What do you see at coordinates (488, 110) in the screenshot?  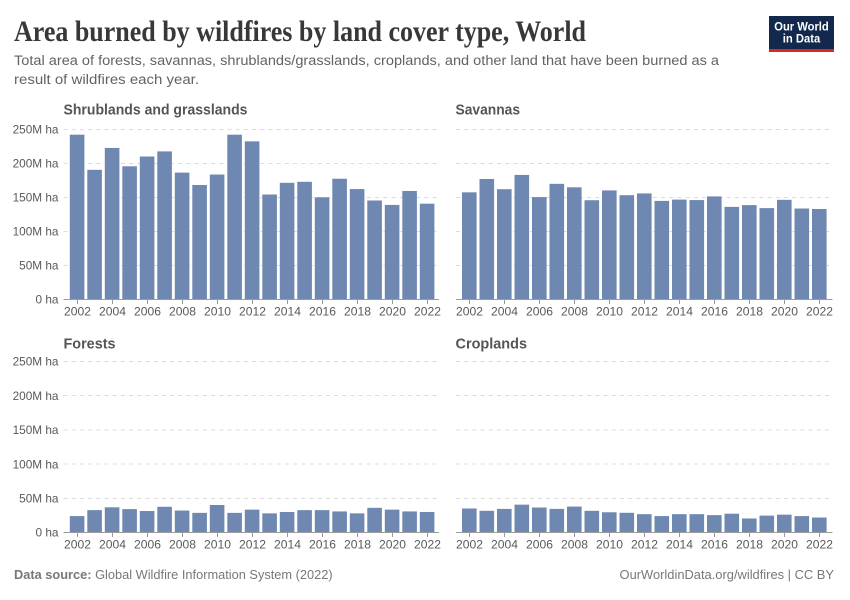 I see `svg-text: Savannas` at bounding box center [488, 110].